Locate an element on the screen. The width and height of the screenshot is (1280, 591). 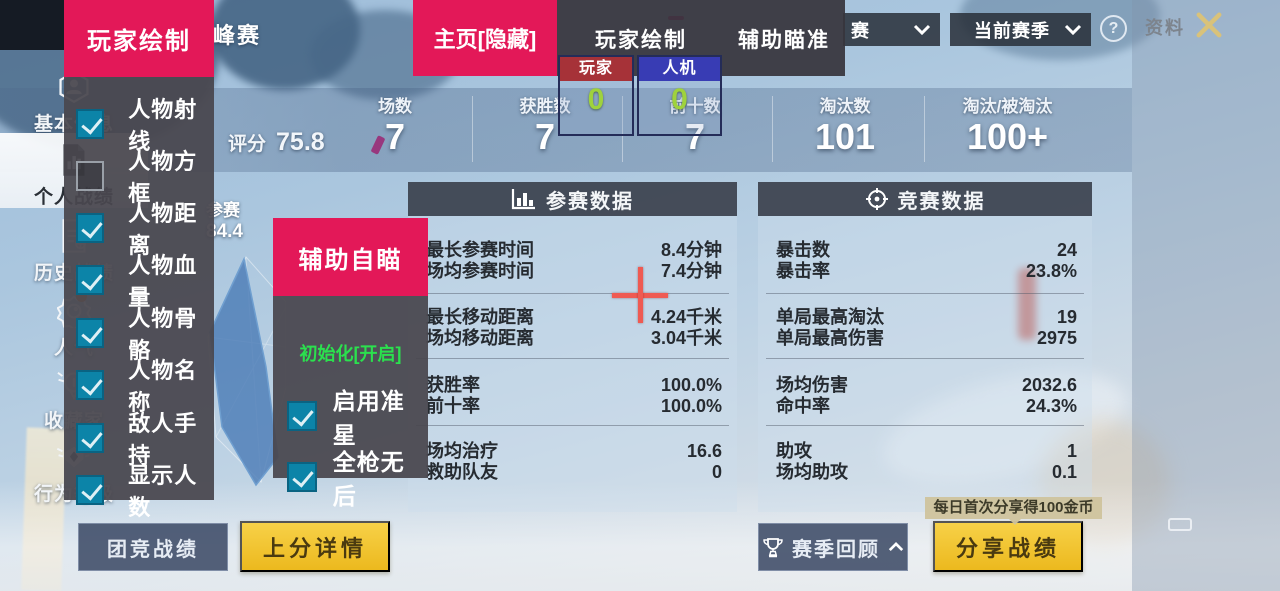
toggle-row-esp-health: 人物血量 is located at coordinates (145, 280).